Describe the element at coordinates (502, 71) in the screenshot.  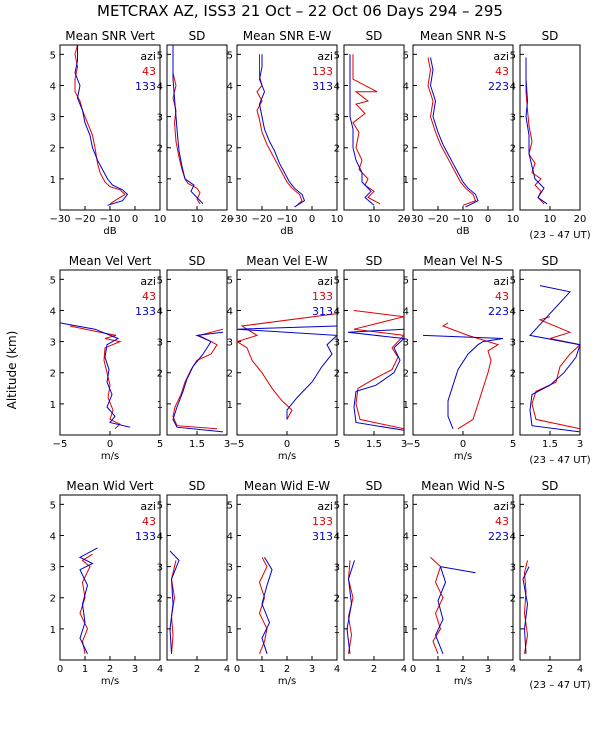
I see `legend-red-azimuth: 43` at that location.